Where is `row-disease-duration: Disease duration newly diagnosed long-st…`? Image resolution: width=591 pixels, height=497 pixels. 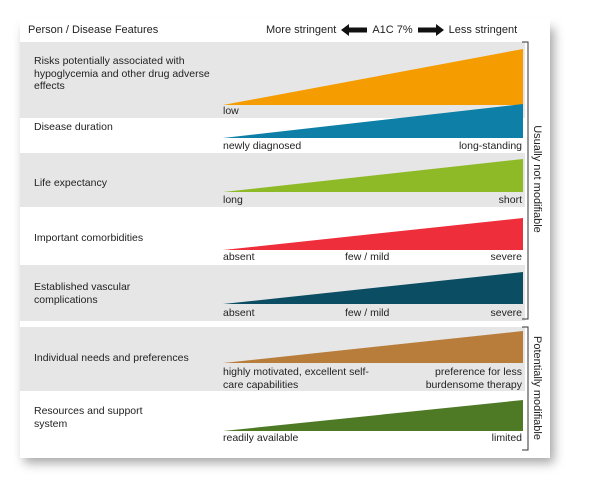 row-disease-duration: Disease duration newly diagnosed long-st… is located at coordinates (272, 128).